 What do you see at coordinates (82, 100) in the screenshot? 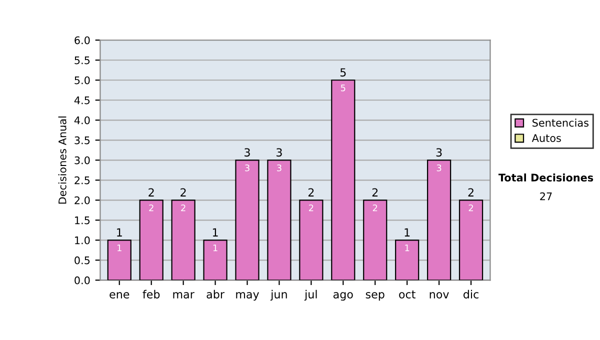
I see `y-tick-label: 4.5` at bounding box center [82, 100].